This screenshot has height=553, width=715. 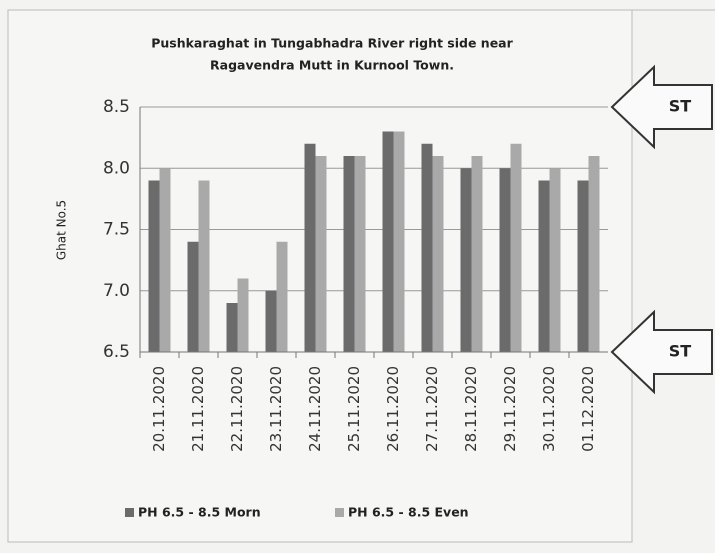 What do you see at coordinates (549, 409) in the screenshot?
I see `x-tick-label: 30.11.2020` at bounding box center [549, 409].